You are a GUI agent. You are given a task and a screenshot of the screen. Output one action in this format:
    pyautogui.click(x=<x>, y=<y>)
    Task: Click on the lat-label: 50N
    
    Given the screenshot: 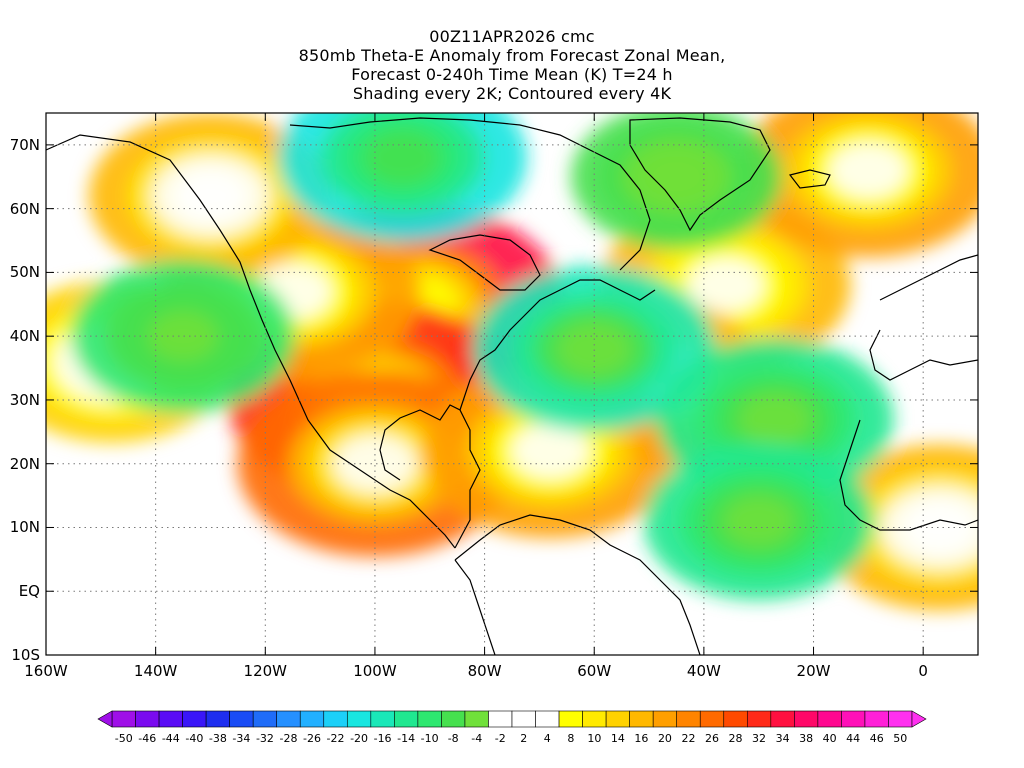 What is the action you would take?
    pyautogui.click(x=24, y=272)
    